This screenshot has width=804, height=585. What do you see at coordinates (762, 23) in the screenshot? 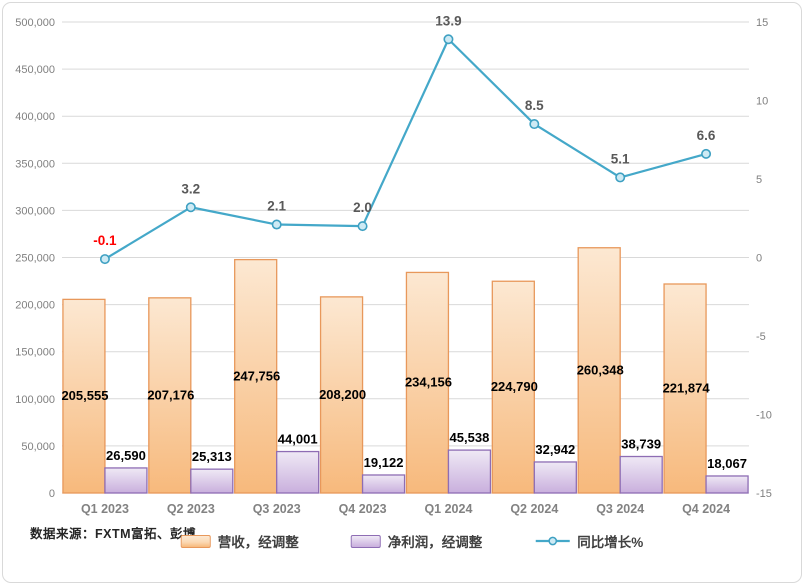
I see `y-axis-label-right: 15` at bounding box center [762, 23].